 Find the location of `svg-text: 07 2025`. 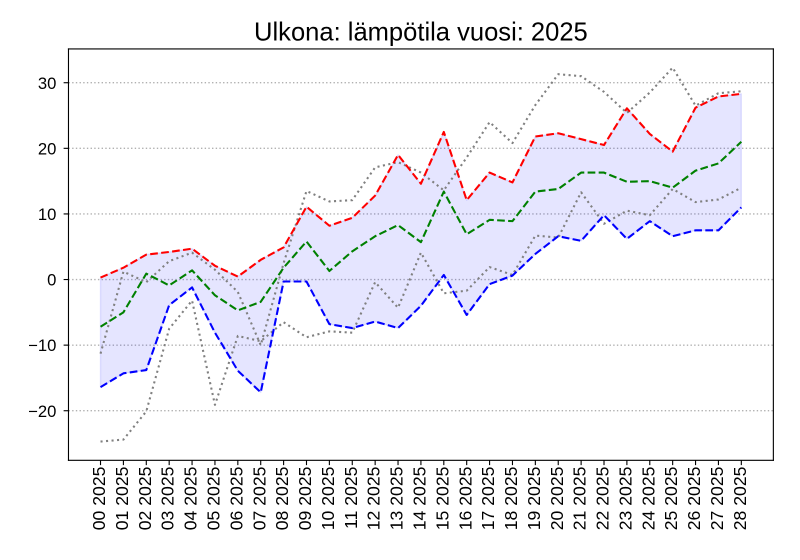

svg-text: 07 2025 is located at coordinates (259, 498).